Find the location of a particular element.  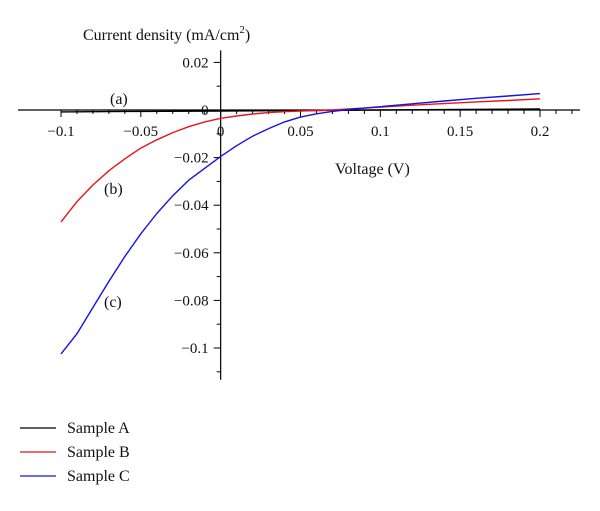

y-axis-label-close: ) is located at coordinates (247, 35).